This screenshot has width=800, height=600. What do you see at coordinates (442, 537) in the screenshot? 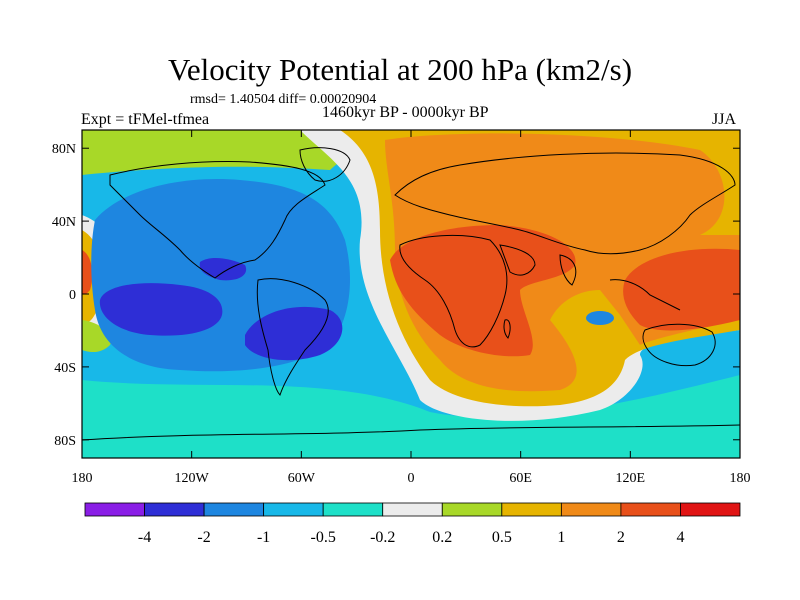
I see `colorbar-label: 0.2` at bounding box center [442, 537].